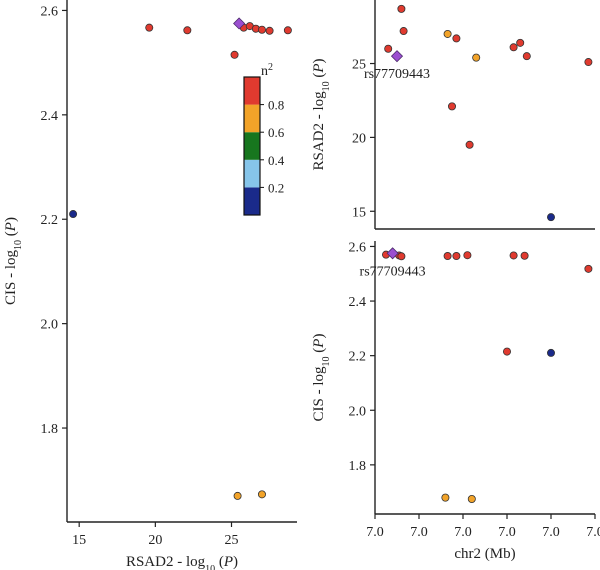 The image size is (600, 570). What do you see at coordinates (276, 187) in the screenshot?
I see `legend-tick-label: 0.2` at bounding box center [276, 187].